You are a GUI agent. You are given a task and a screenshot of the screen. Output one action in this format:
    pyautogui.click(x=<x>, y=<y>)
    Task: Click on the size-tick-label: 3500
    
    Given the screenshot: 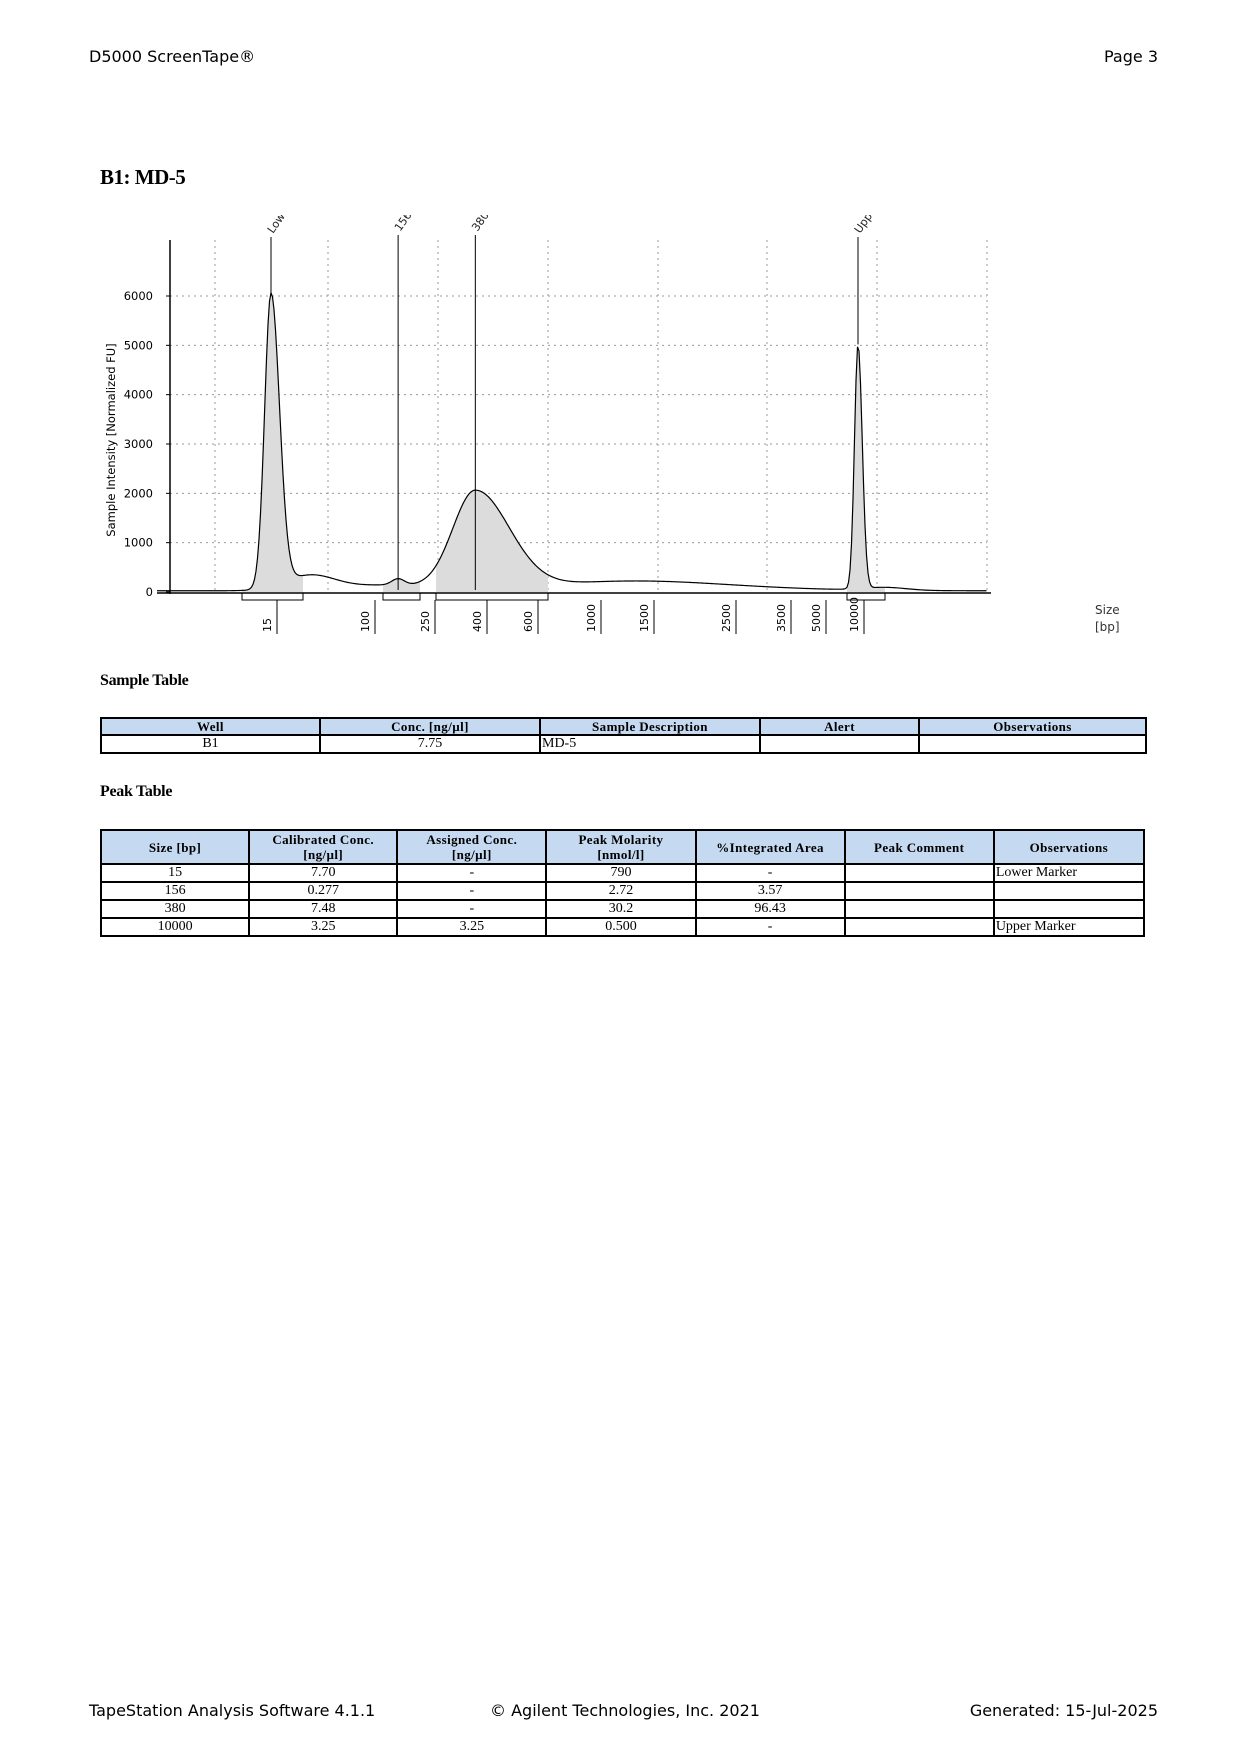 What is the action you would take?
    pyautogui.click(x=781, y=618)
    